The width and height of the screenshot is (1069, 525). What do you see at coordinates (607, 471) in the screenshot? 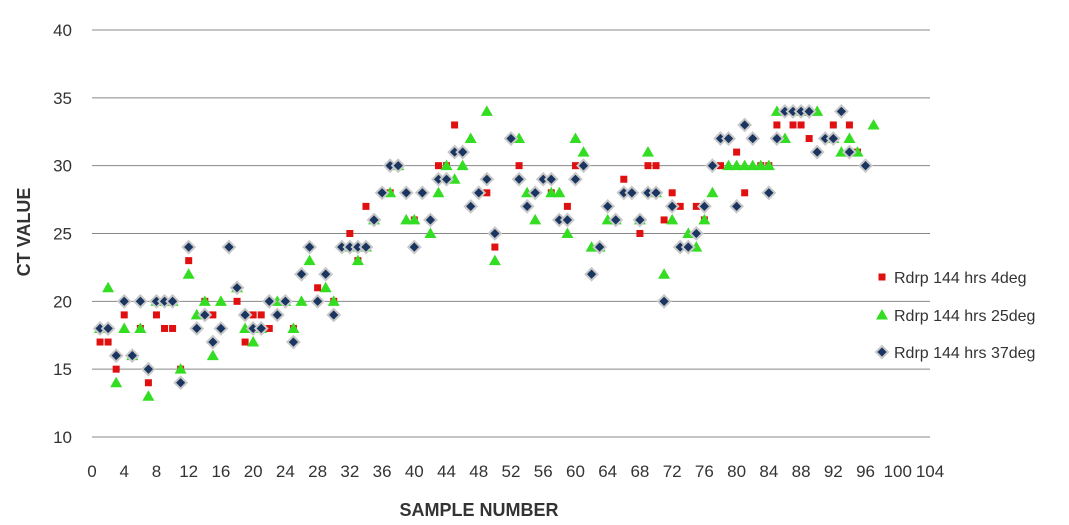
I see `x-tick-label: 64` at bounding box center [607, 471].